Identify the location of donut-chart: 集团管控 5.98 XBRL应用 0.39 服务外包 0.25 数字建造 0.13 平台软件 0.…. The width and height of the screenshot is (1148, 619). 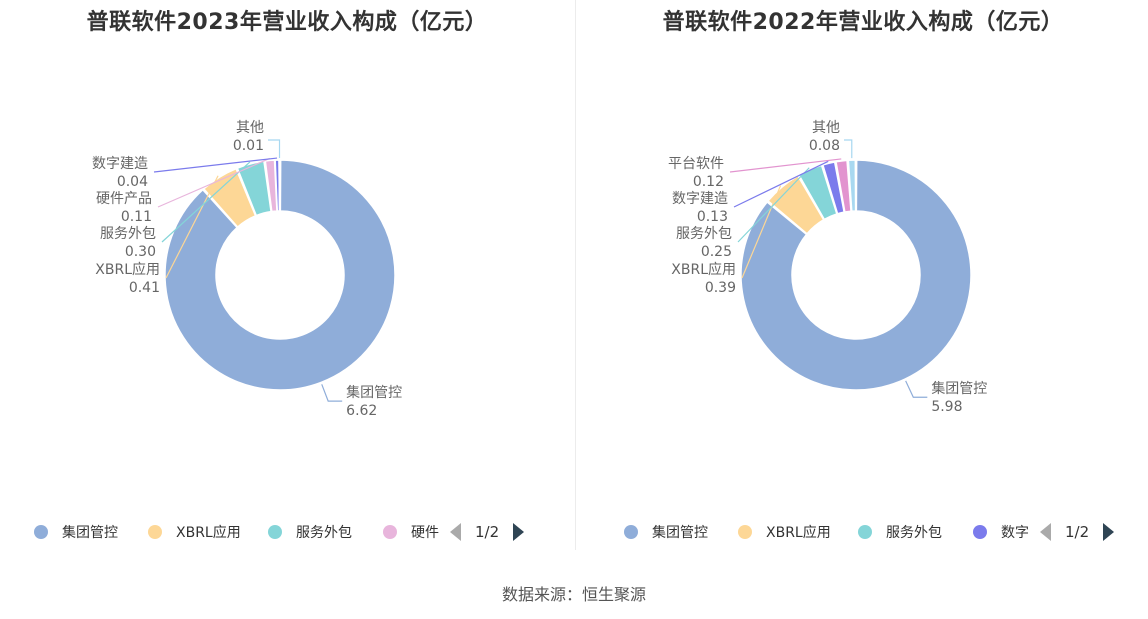
(827, 267).